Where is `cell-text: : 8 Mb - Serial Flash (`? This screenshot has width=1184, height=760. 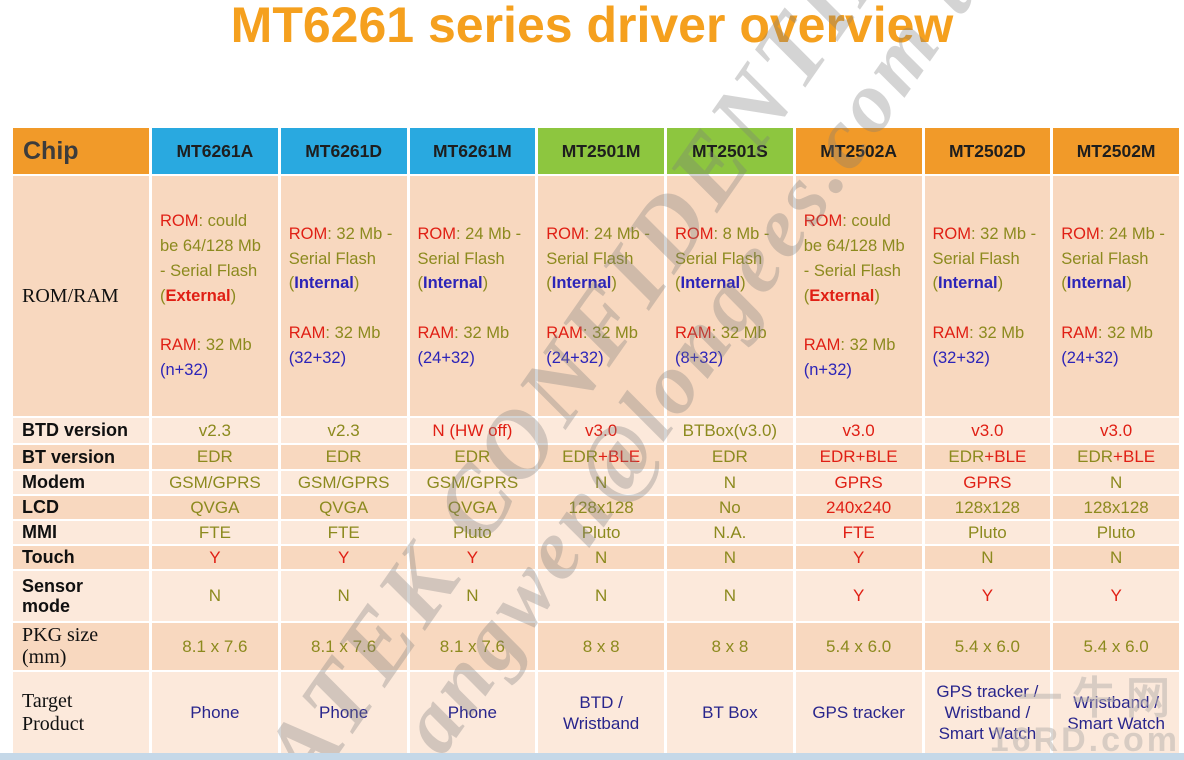
cell-text: : 8 Mb - Serial Flash ( is located at coordinates (722, 258).